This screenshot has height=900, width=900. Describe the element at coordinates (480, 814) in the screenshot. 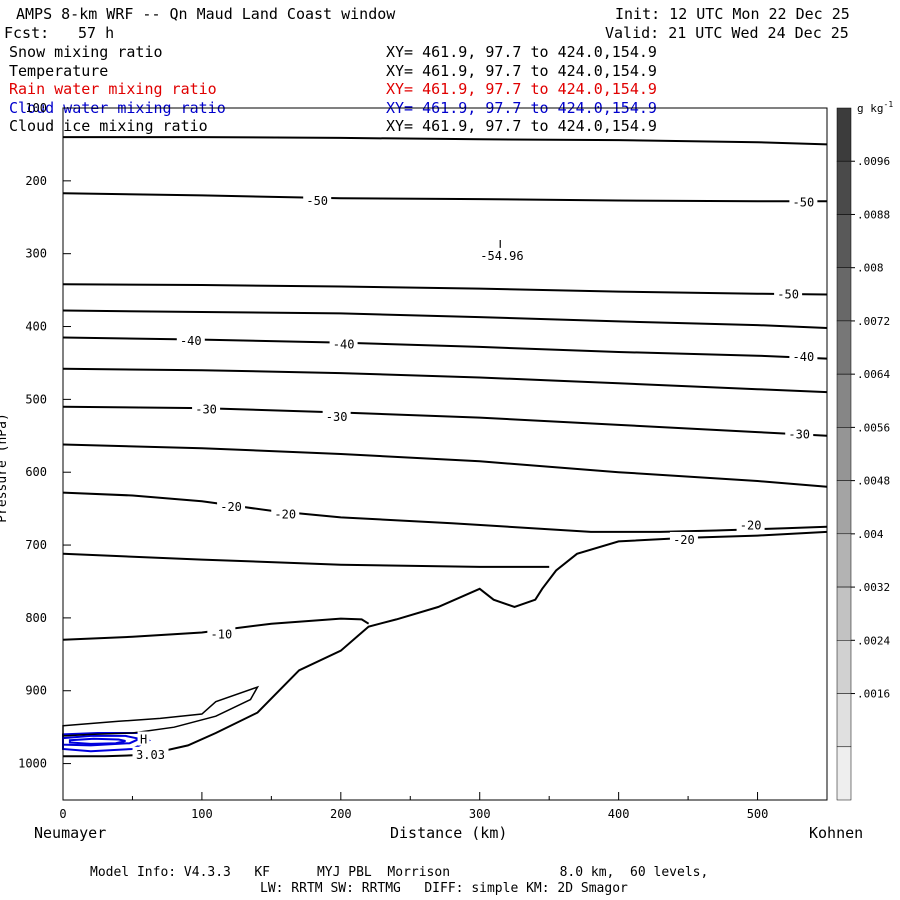

I see `x-tick-label: 300` at that location.